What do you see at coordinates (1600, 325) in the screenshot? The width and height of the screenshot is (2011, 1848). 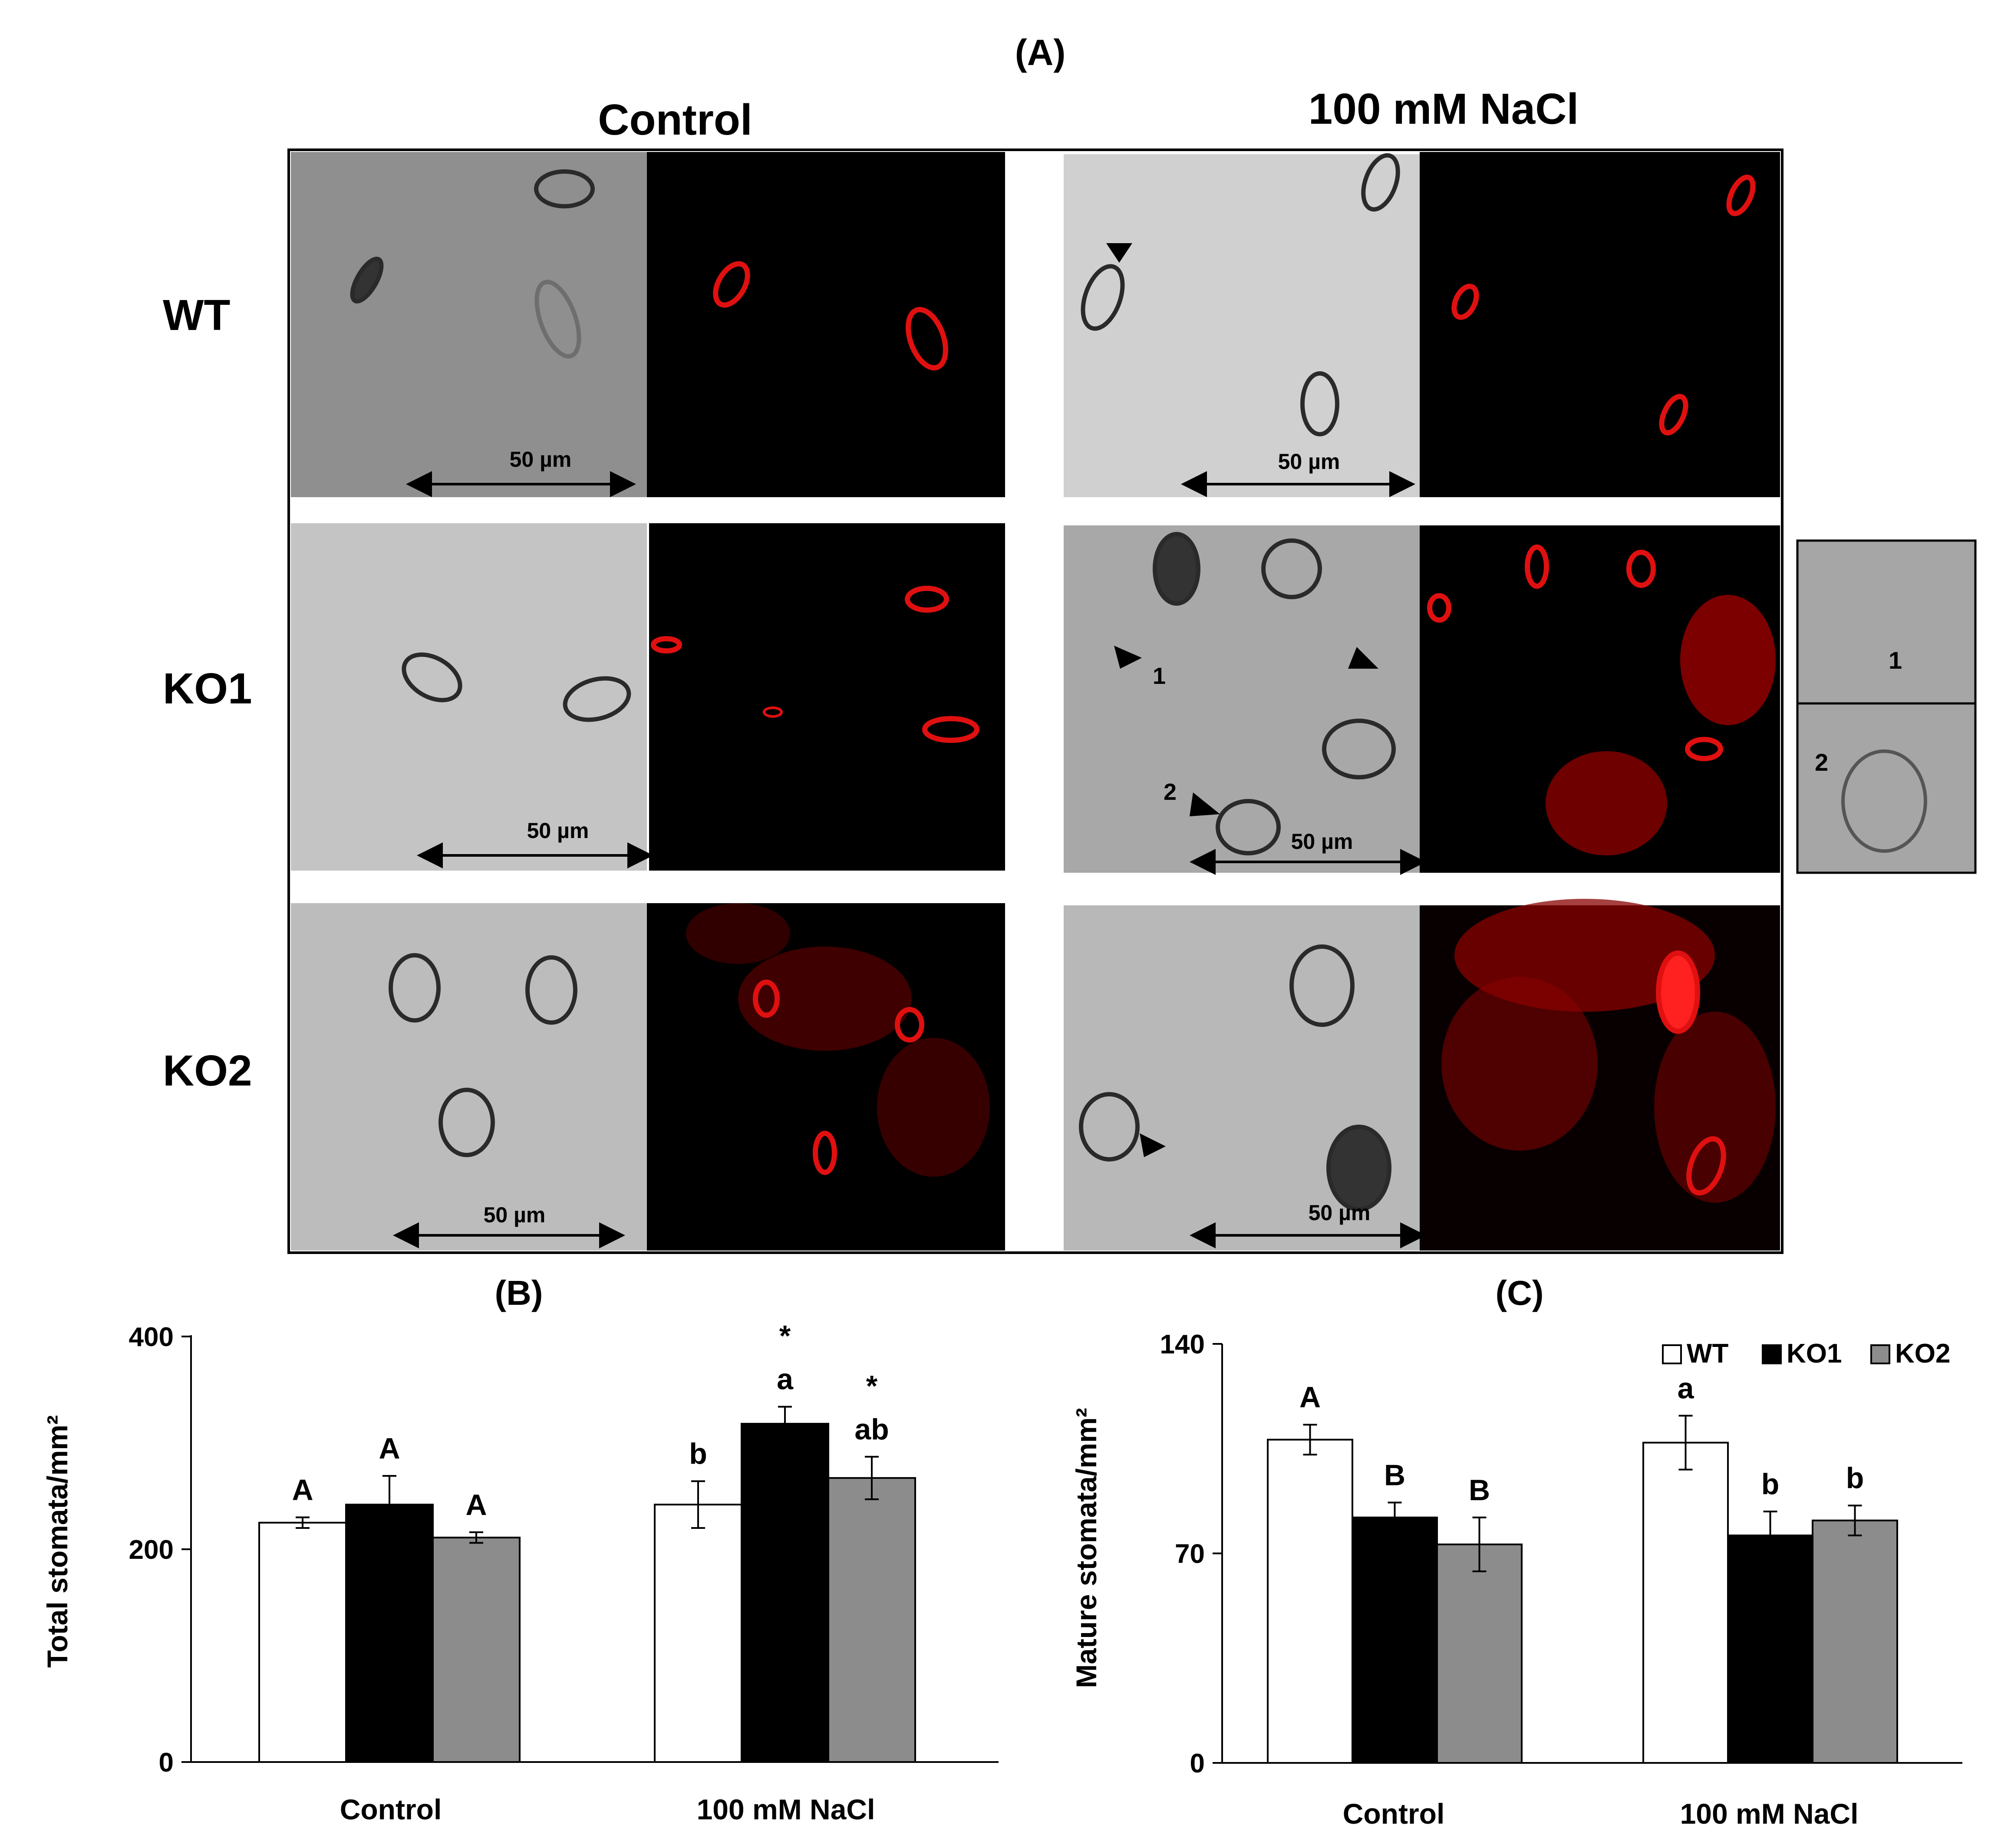 I see `fluorescence-wt-nacl` at bounding box center [1600, 325].